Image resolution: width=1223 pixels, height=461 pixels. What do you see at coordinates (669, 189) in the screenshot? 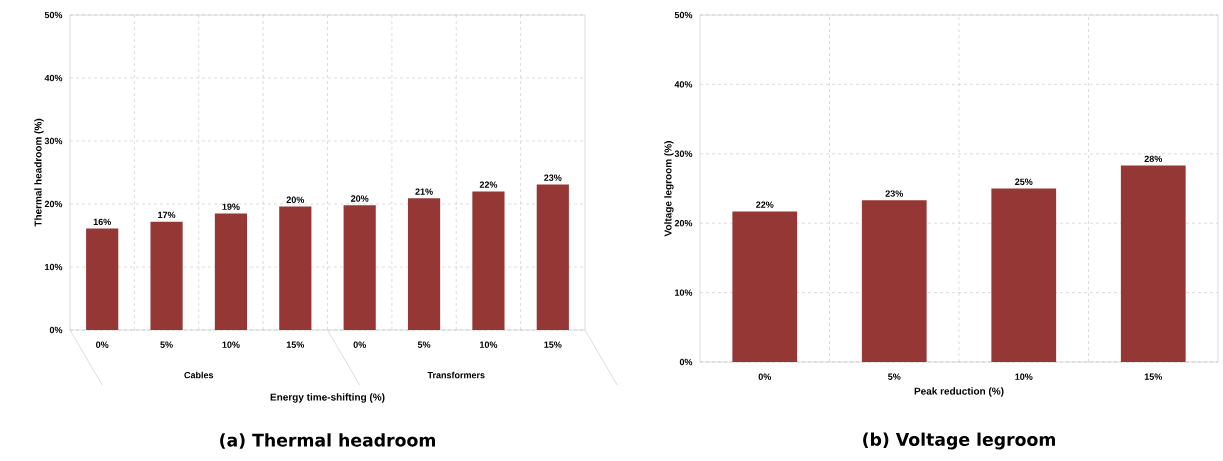
I see `y-axis-title: Voltage legroom (%)` at bounding box center [669, 189].